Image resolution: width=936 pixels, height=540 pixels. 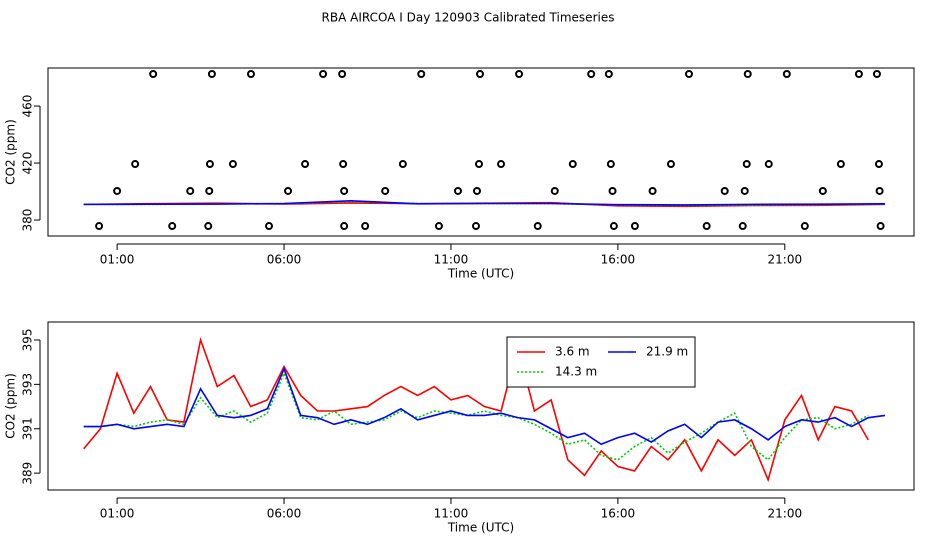 What do you see at coordinates (28, 473) in the screenshot?
I see `y-tick-label: 389` at bounding box center [28, 473].